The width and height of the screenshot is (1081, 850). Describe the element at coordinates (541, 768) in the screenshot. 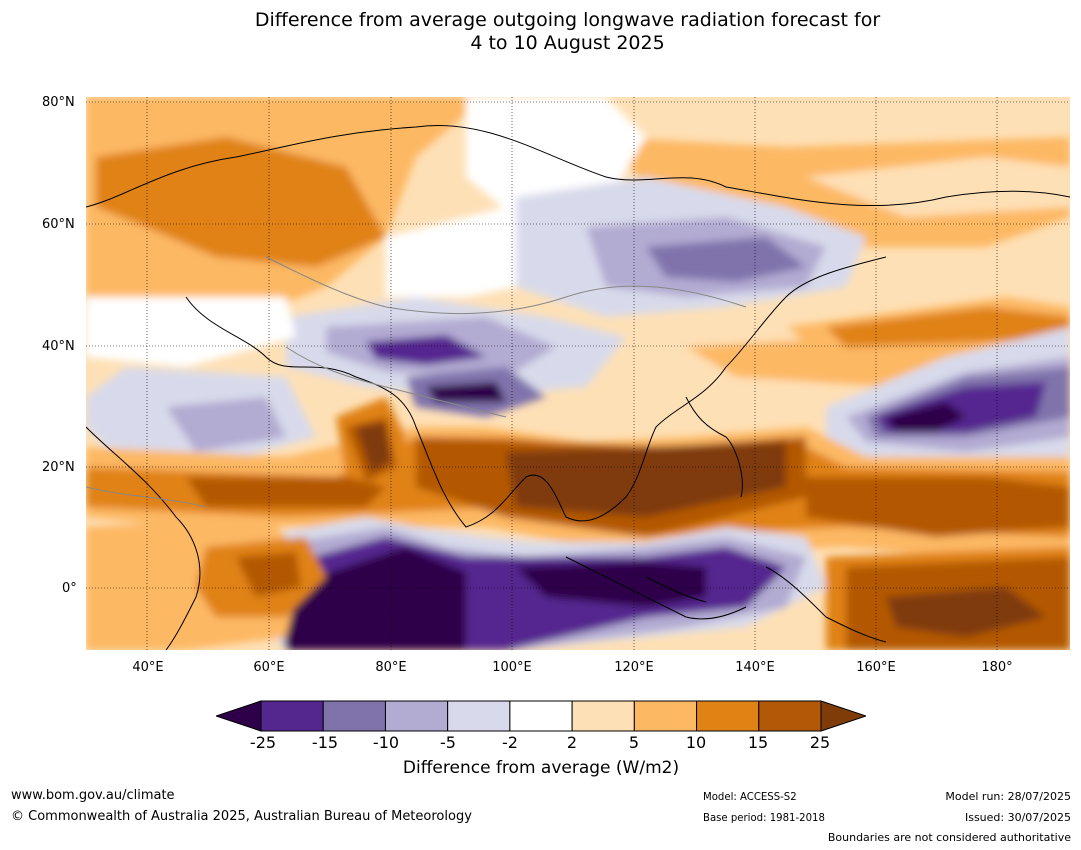

I see `colorbar-label: Difference from average (W/m2)` at that location.